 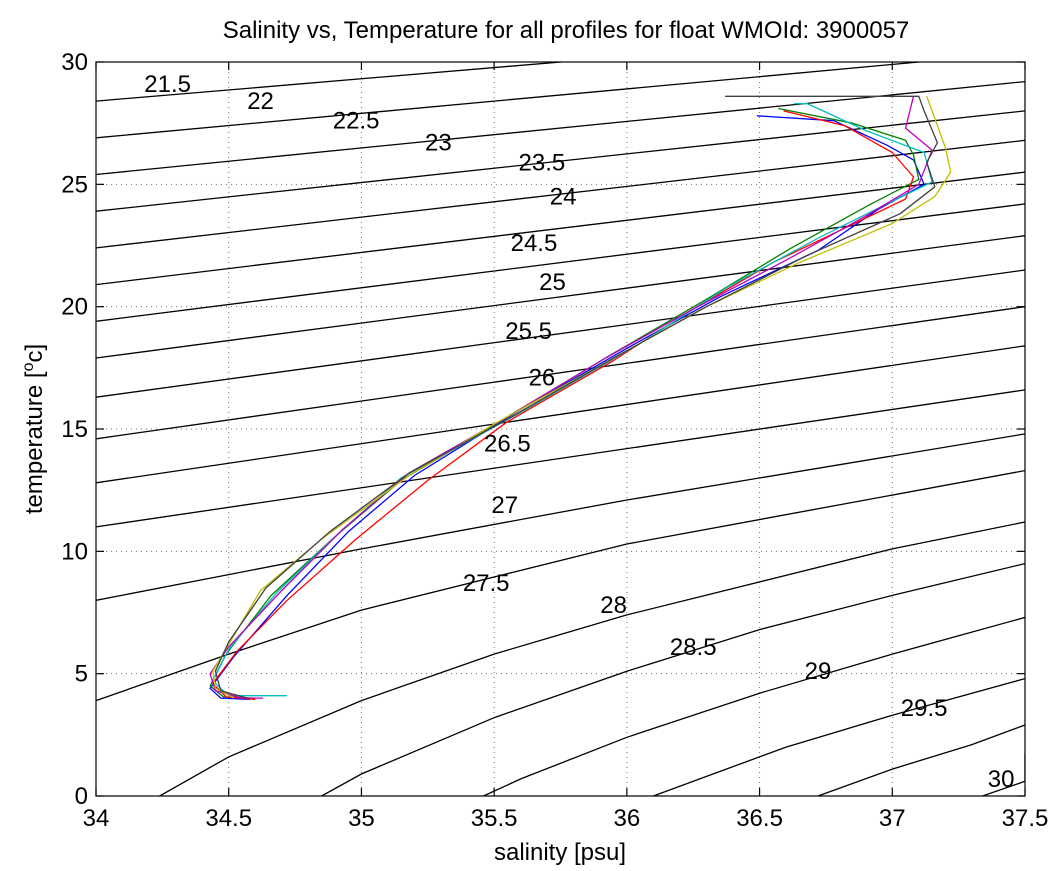 What do you see at coordinates (693, 647) in the screenshot?
I see `density-contour-label: 28.5` at bounding box center [693, 647].